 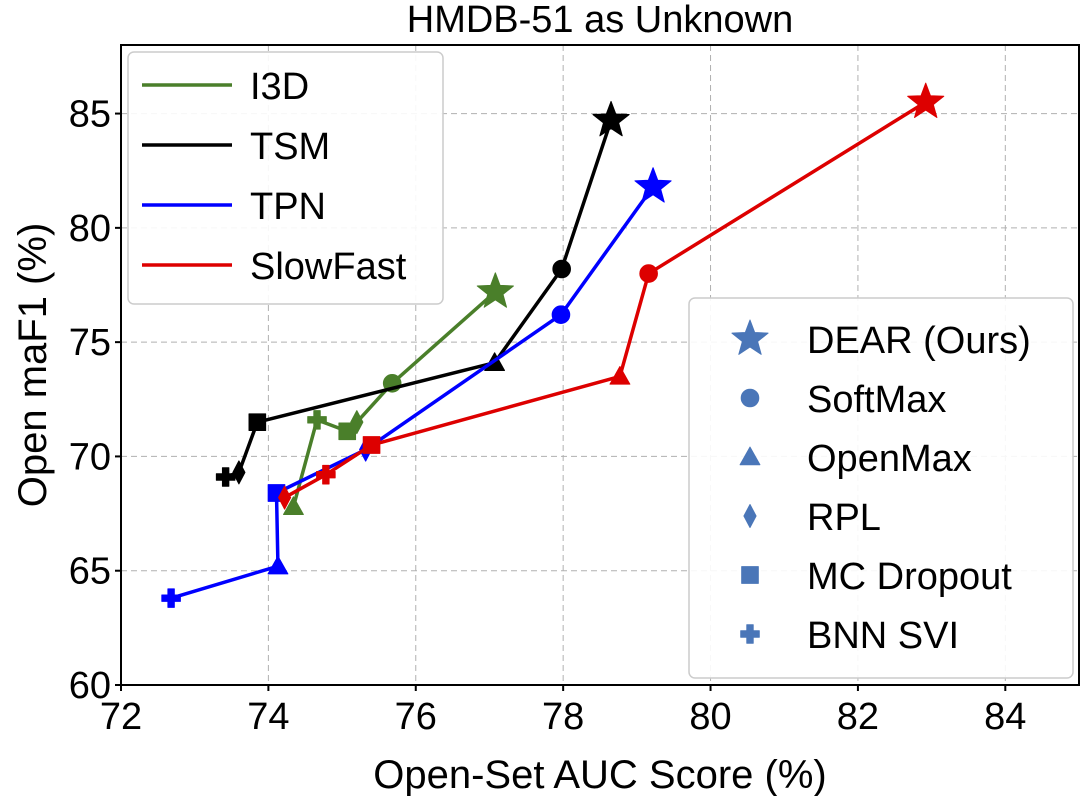 What do you see at coordinates (279, 87) in the screenshot?
I see `legend-label: I3D` at bounding box center [279, 87].